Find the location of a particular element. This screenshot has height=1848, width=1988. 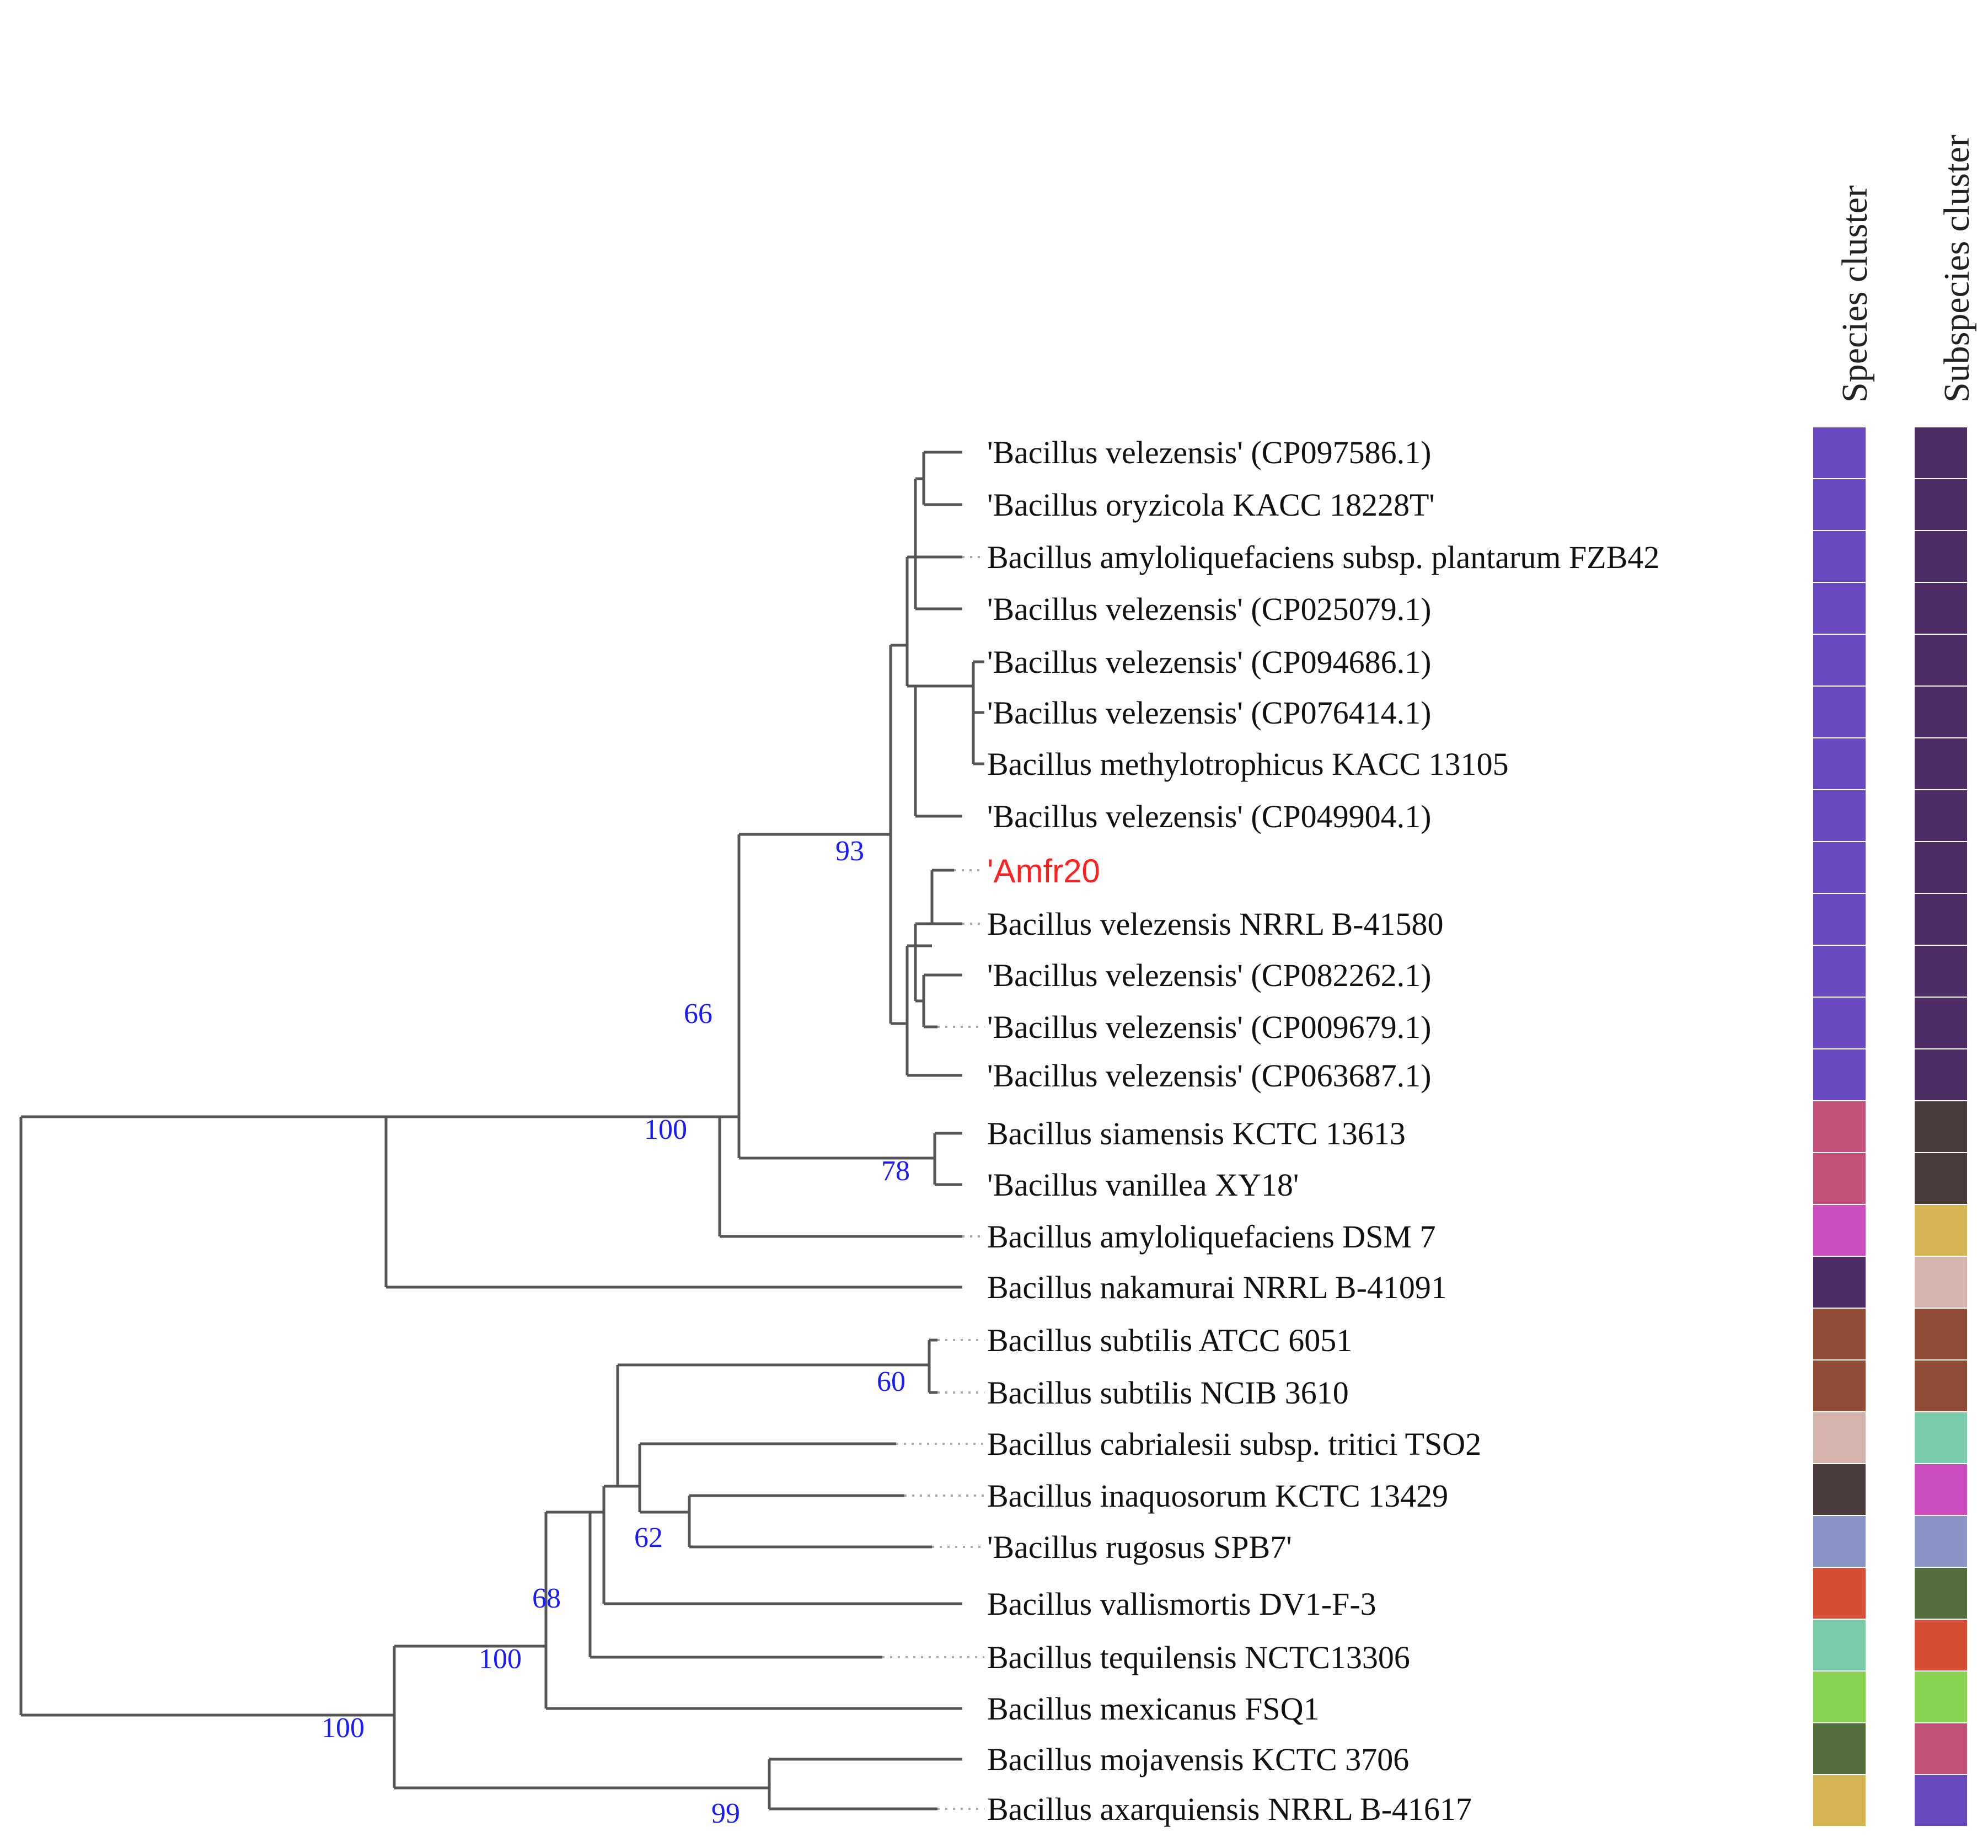

leaf-label: Bacillus mexicanus FSQ1 is located at coordinates (1153, 1709).